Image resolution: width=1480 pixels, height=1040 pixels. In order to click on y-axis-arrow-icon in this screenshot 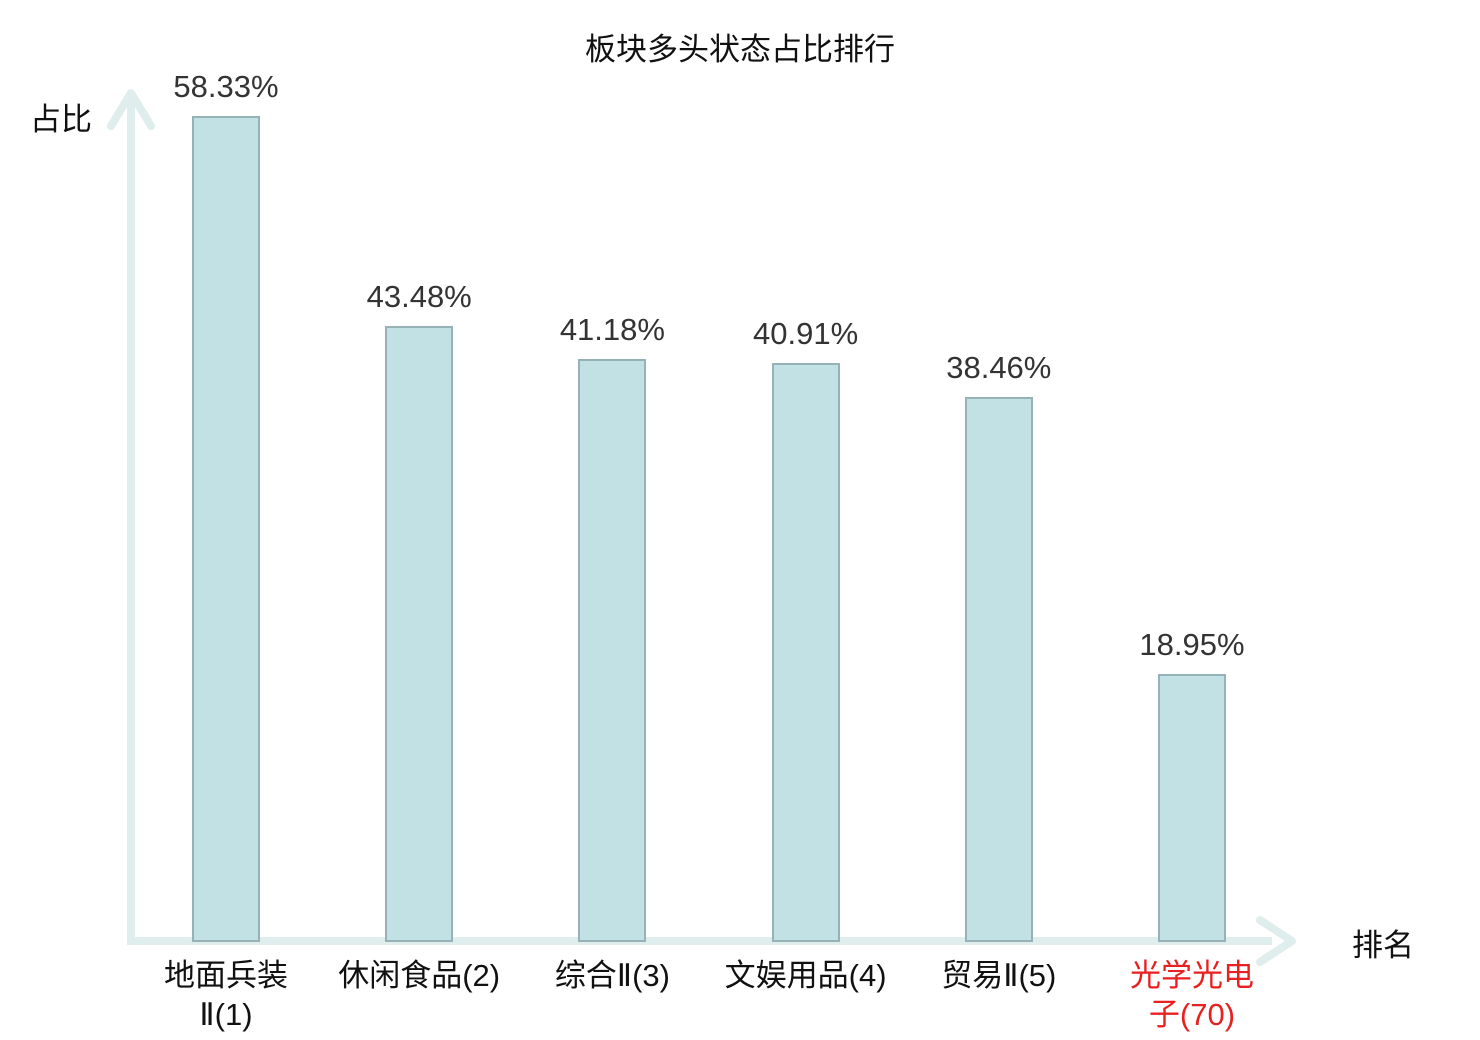, I will do `click(131, 109)`.